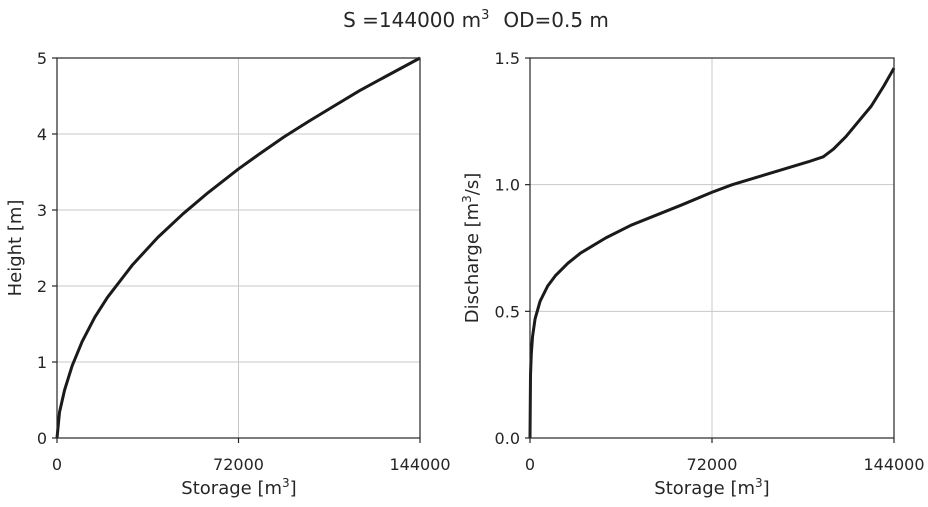 Image resolution: width=928 pixels, height=507 pixels. Describe the element at coordinates (507, 438) in the screenshot. I see `discharge-chart-ytick-label: 0.0` at that location.